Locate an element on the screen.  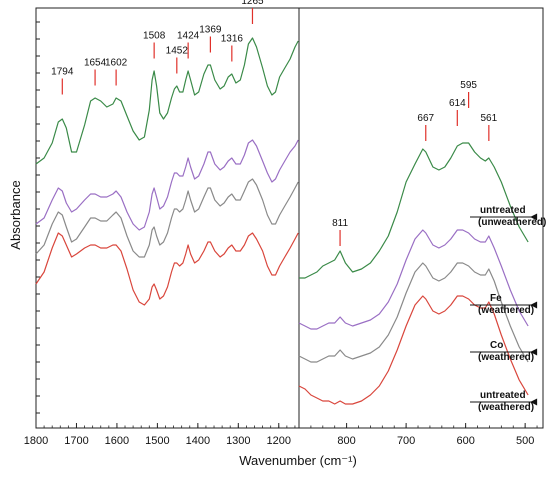
series-line-2-left is located at coordinates (167, 185).